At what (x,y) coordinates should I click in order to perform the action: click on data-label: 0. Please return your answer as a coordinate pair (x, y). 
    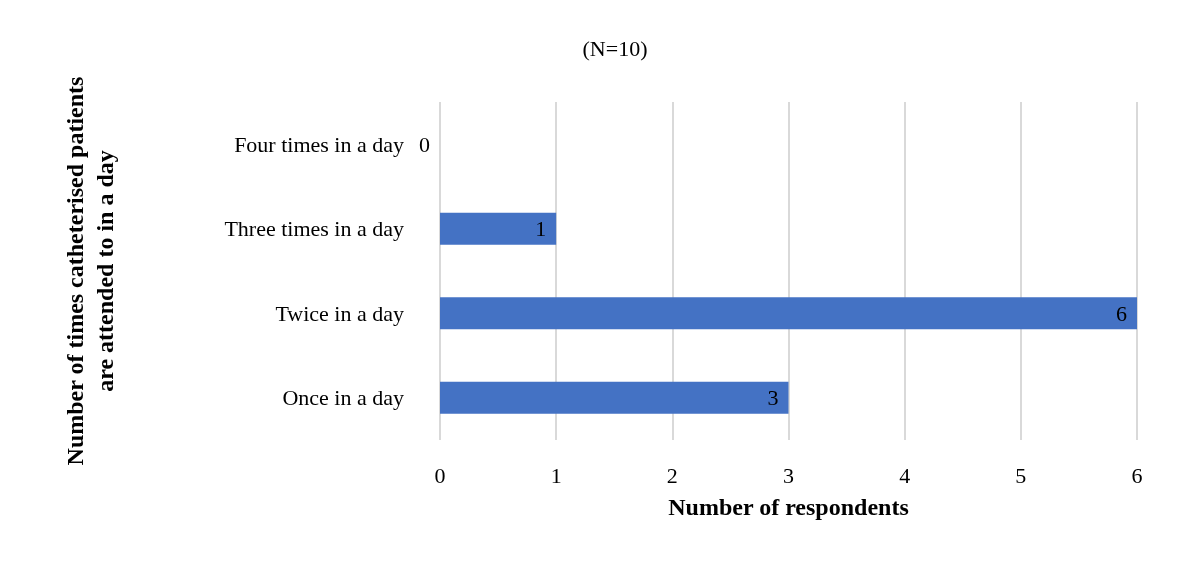
    Looking at the image, I should click on (424, 144).